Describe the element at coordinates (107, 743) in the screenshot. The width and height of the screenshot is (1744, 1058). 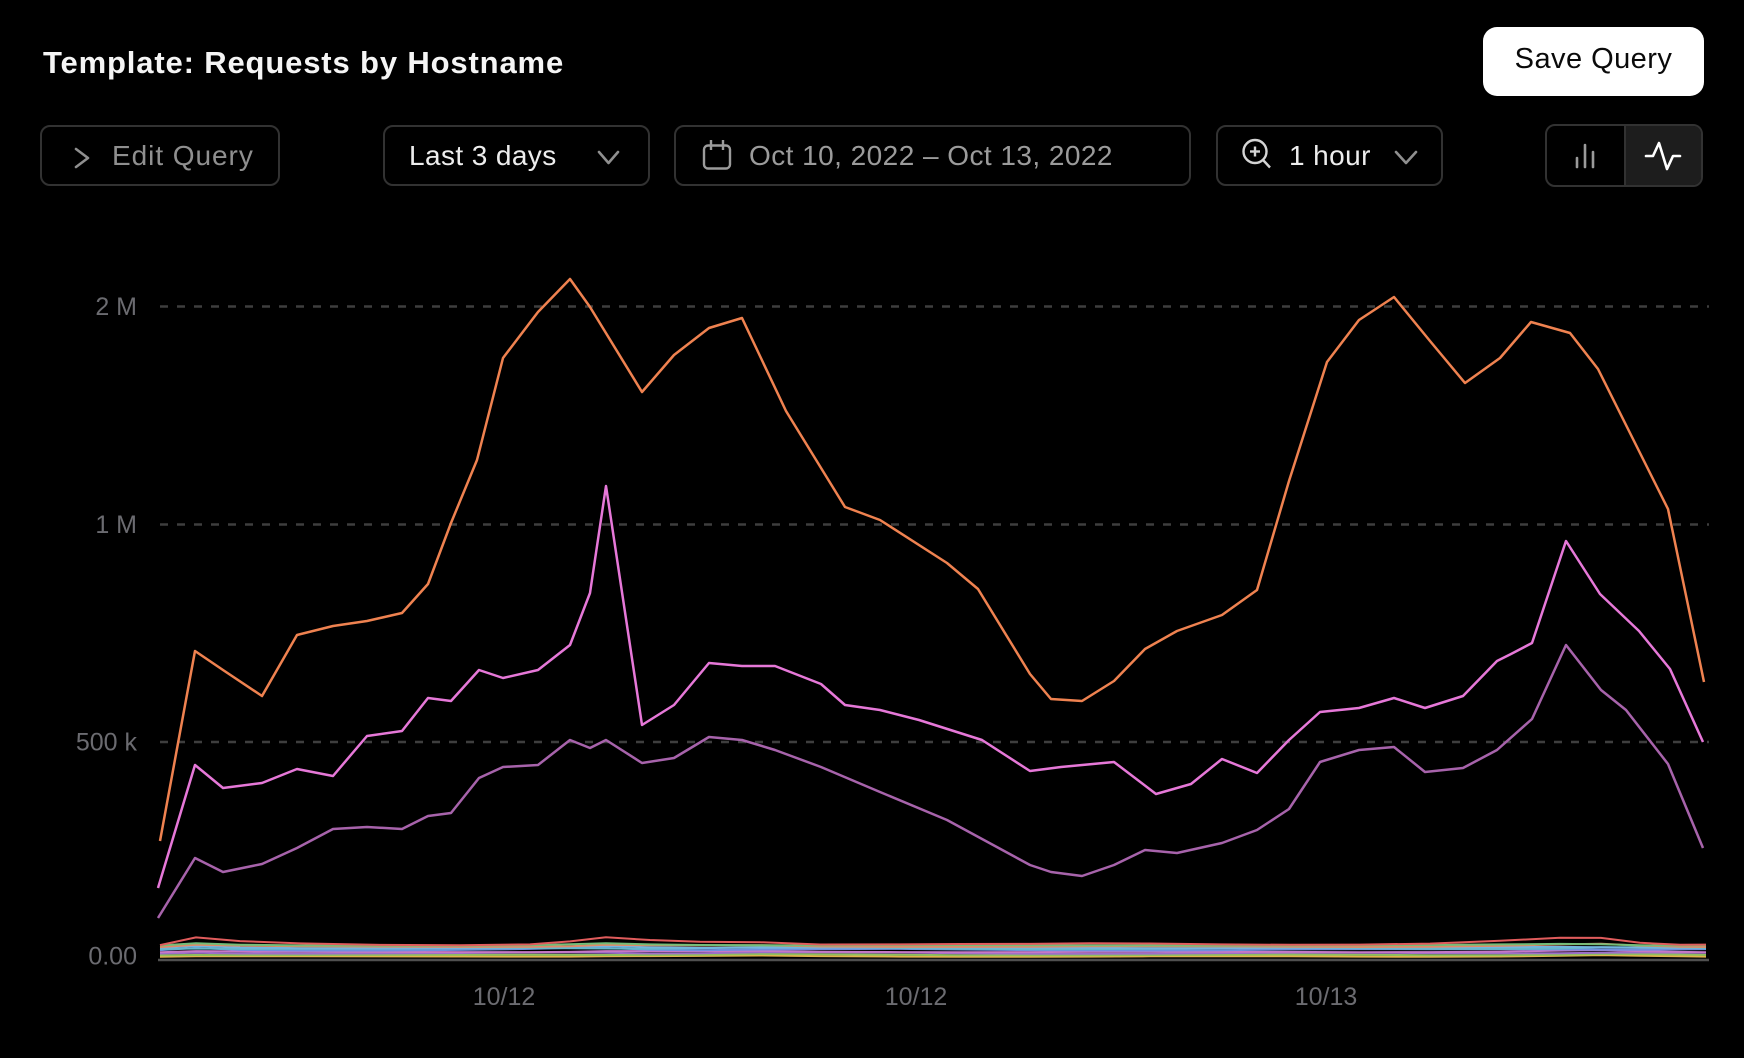
I see `svg-text: 500 k` at that location.